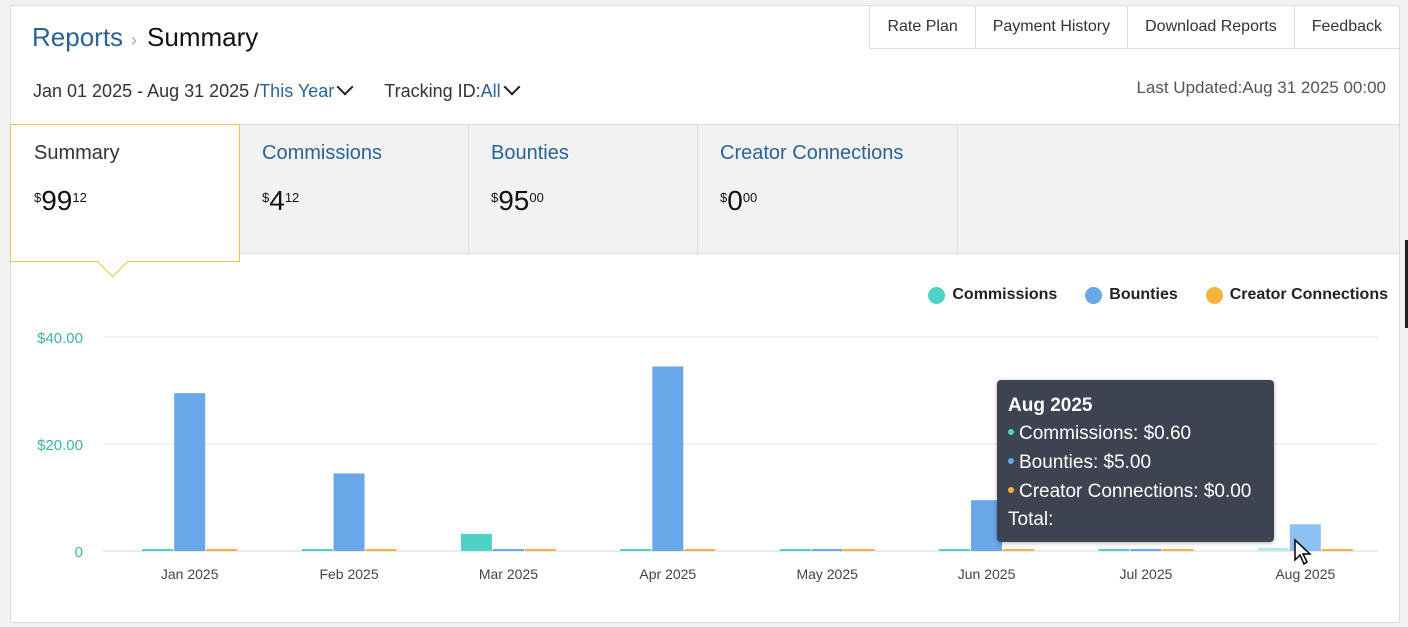 The width and height of the screenshot is (1408, 627). I want to click on x-tick-label: Mar 2025, so click(508, 574).